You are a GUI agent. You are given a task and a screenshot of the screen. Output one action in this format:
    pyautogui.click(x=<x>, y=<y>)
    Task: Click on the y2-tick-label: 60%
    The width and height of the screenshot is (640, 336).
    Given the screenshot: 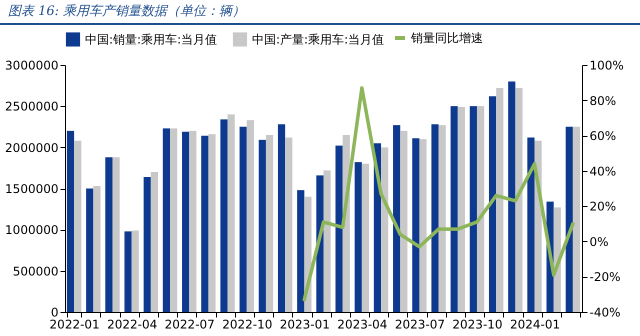 What is the action you would take?
    pyautogui.click(x=603, y=136)
    